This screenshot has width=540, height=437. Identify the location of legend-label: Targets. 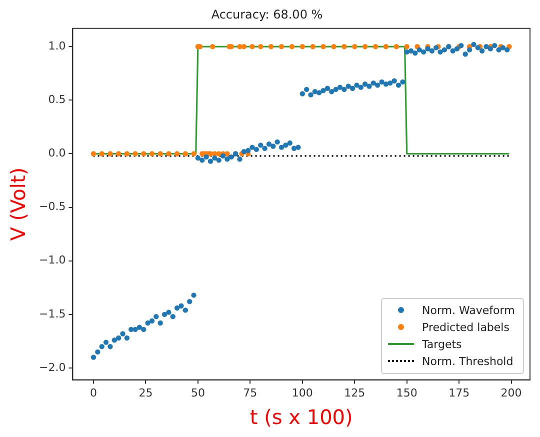
(442, 344).